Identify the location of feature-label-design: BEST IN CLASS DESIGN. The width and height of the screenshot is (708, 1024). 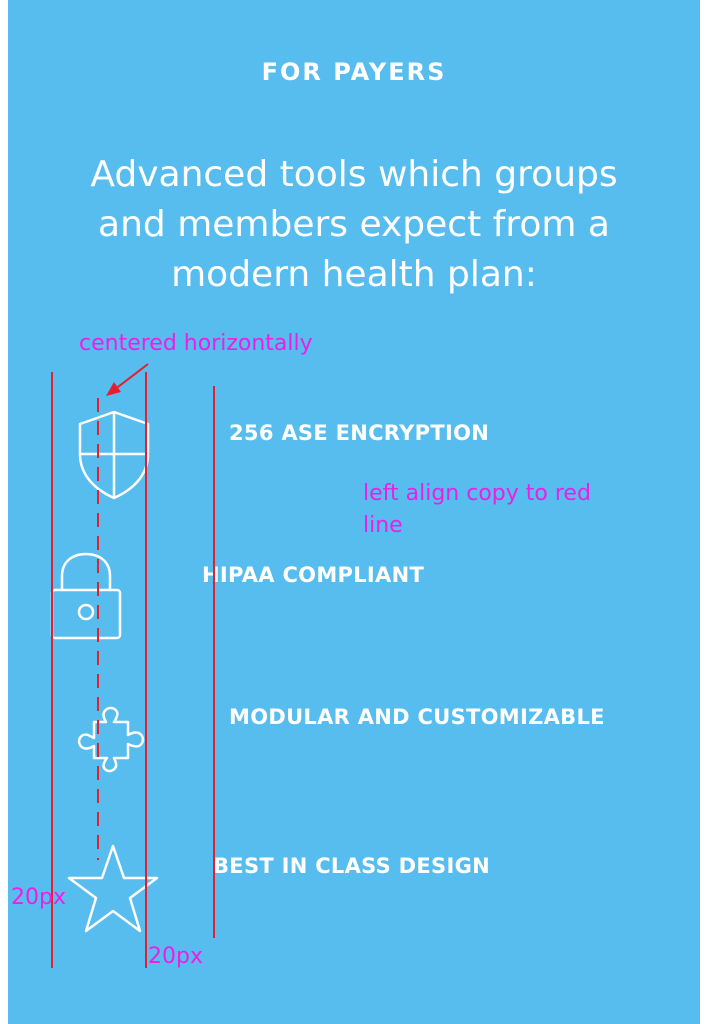
(352, 866).